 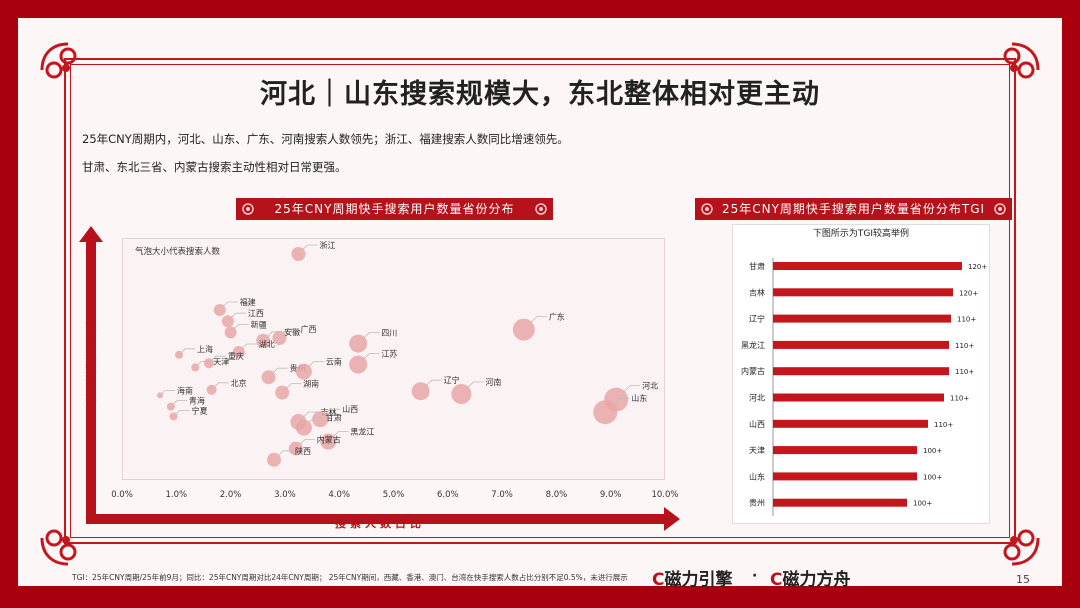 I want to click on bubble-label: 宁夏, so click(x=200, y=410).